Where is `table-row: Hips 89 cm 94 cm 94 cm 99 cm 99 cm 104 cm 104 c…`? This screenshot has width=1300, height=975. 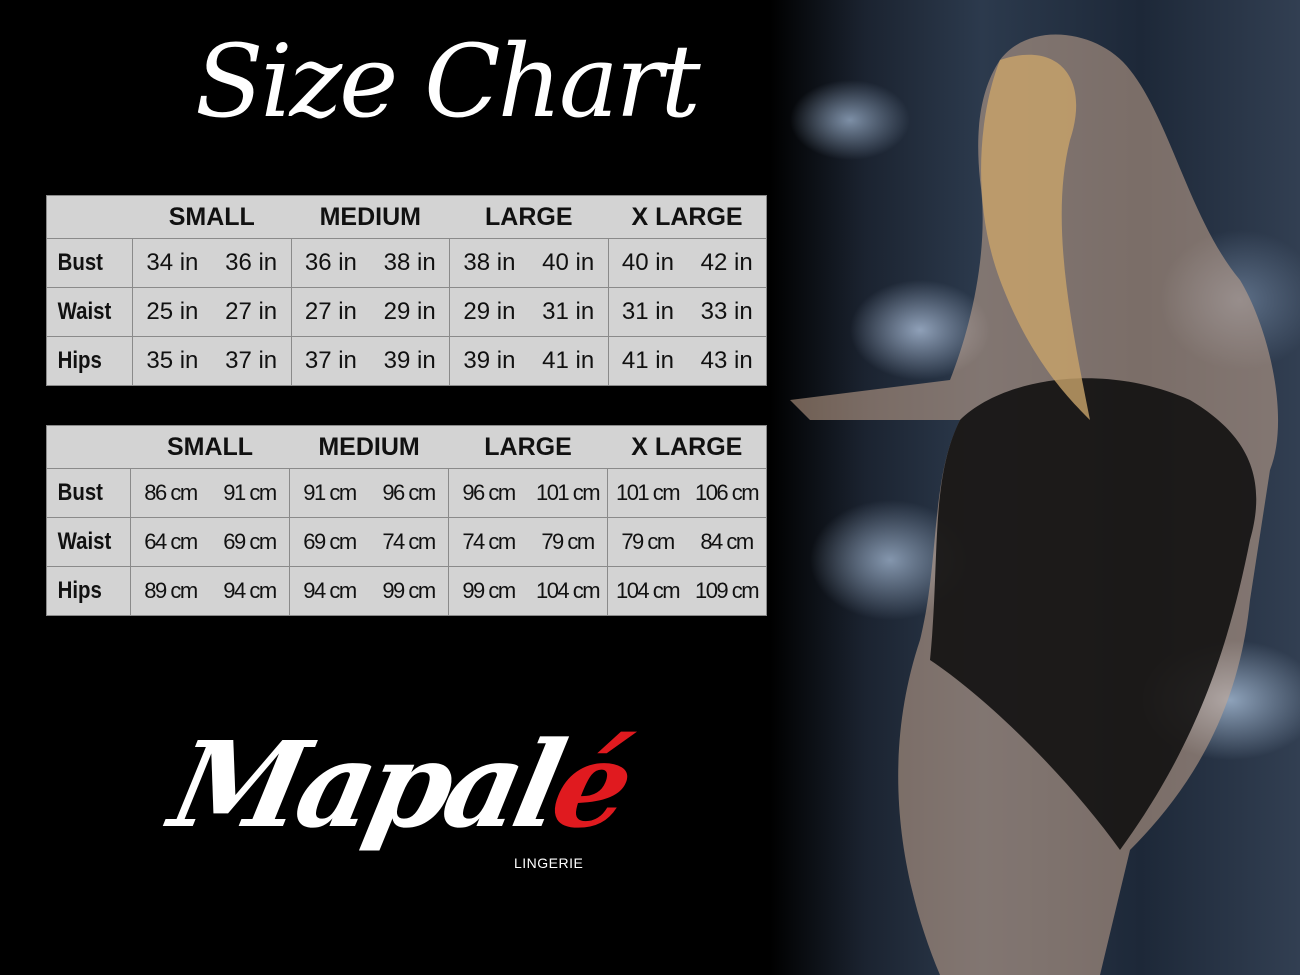
table-row: Hips 89 cm 94 cm 94 cm 99 cm 99 cm 104 cm 104 c… is located at coordinates (407, 591).